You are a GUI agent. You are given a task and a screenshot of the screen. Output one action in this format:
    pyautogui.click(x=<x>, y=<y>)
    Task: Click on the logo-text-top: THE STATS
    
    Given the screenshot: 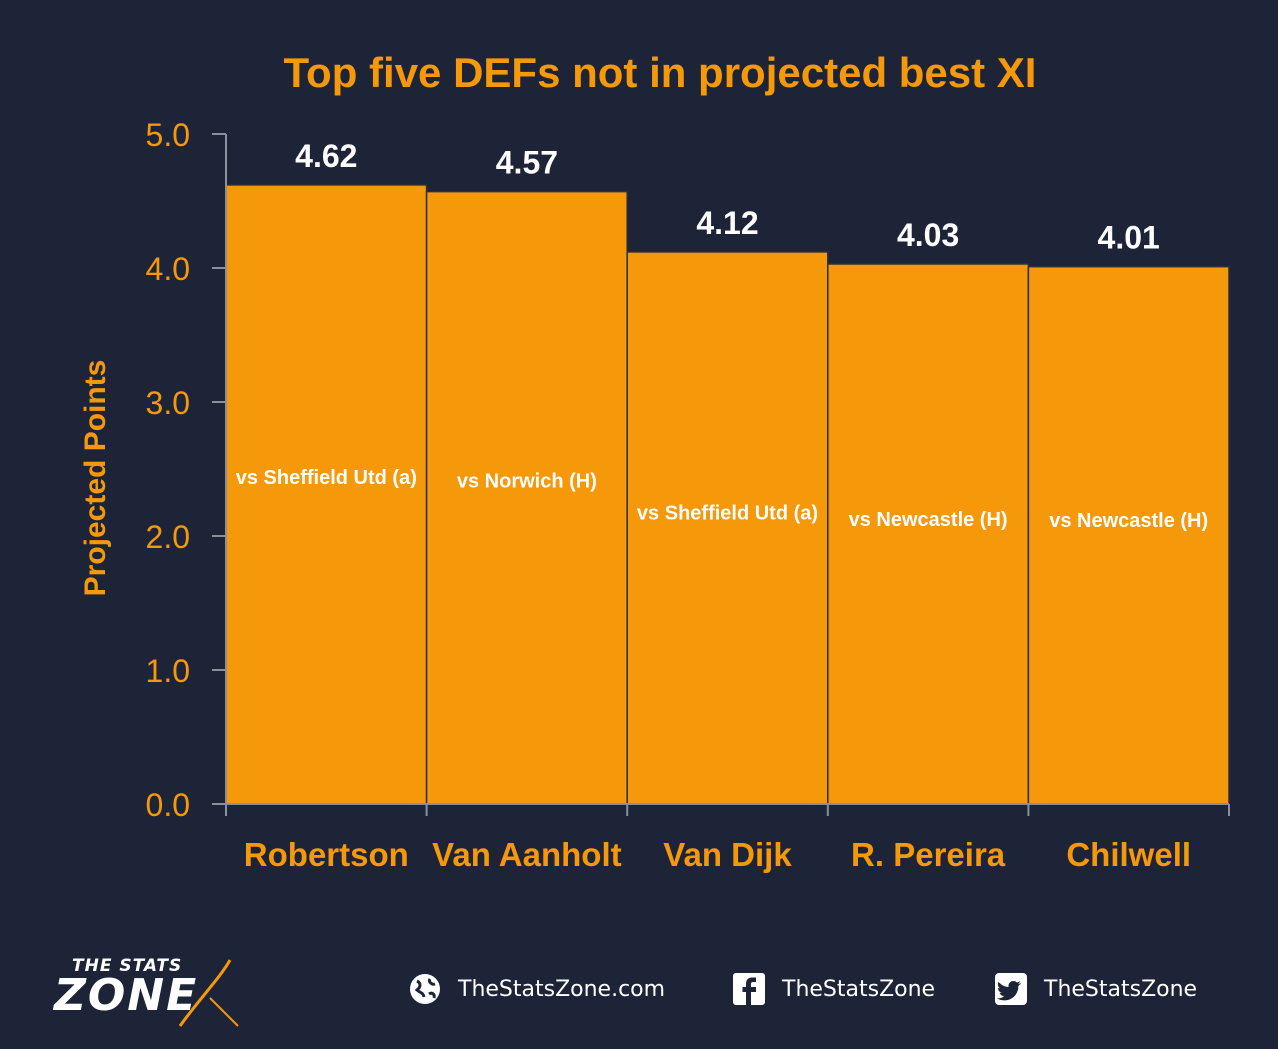 What is the action you would take?
    pyautogui.click(x=127, y=966)
    